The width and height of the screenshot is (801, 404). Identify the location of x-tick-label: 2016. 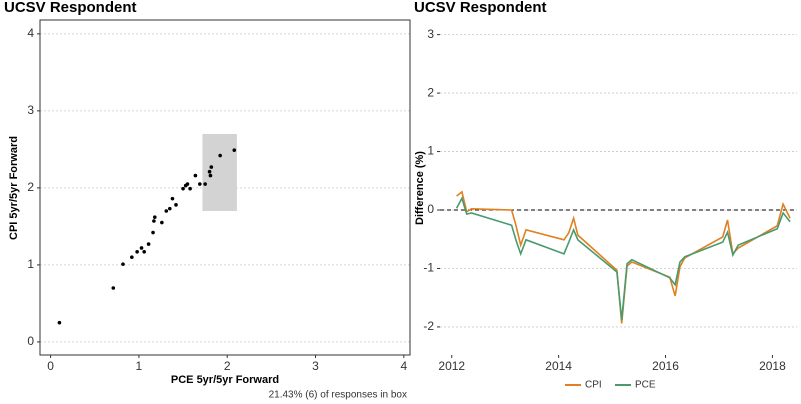
(665, 366).